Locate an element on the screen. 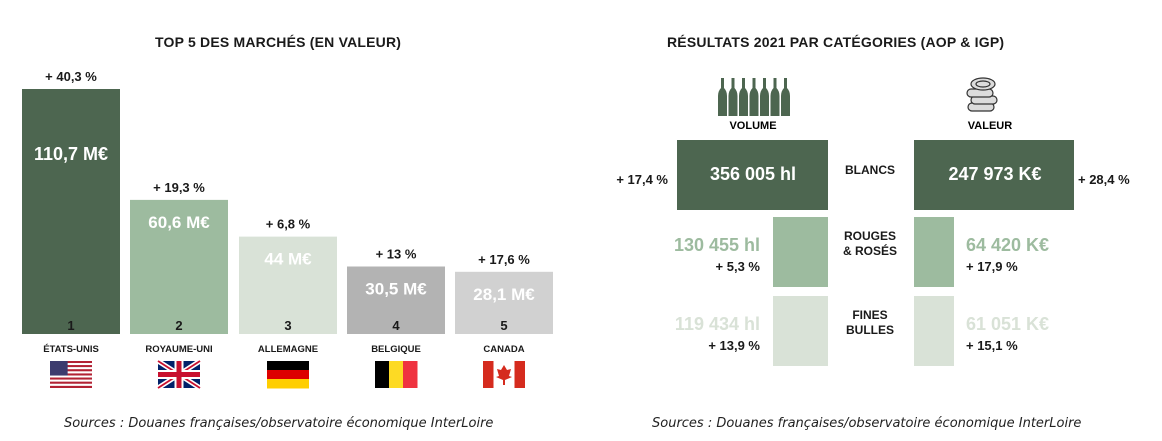 This screenshot has width=1162, height=441. coins-icon is located at coordinates (982, 94).